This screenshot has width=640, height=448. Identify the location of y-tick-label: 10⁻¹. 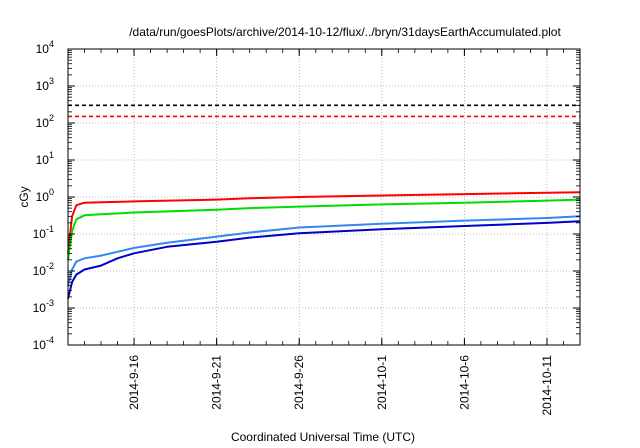
(43, 232).